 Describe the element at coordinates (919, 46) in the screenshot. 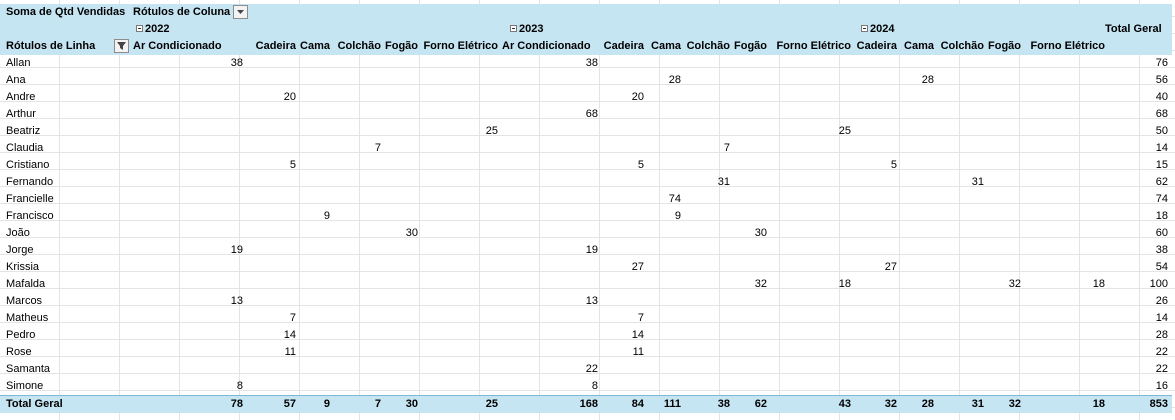

I see `column-header-2024-14: Cama` at that location.